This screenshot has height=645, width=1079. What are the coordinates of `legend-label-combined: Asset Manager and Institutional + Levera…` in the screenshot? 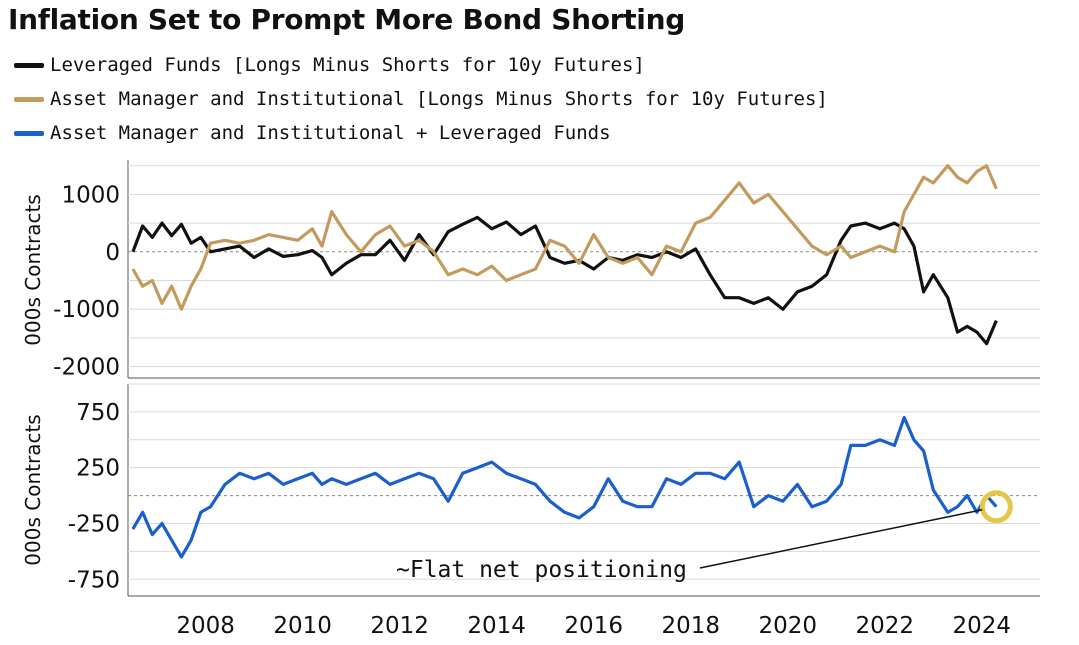 It's located at (330, 133).